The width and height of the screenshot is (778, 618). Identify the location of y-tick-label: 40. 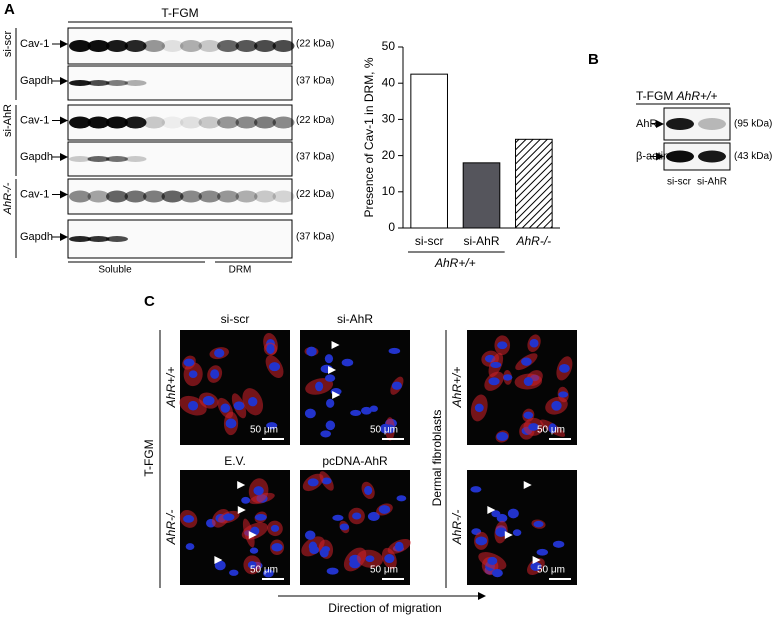
(389, 82).